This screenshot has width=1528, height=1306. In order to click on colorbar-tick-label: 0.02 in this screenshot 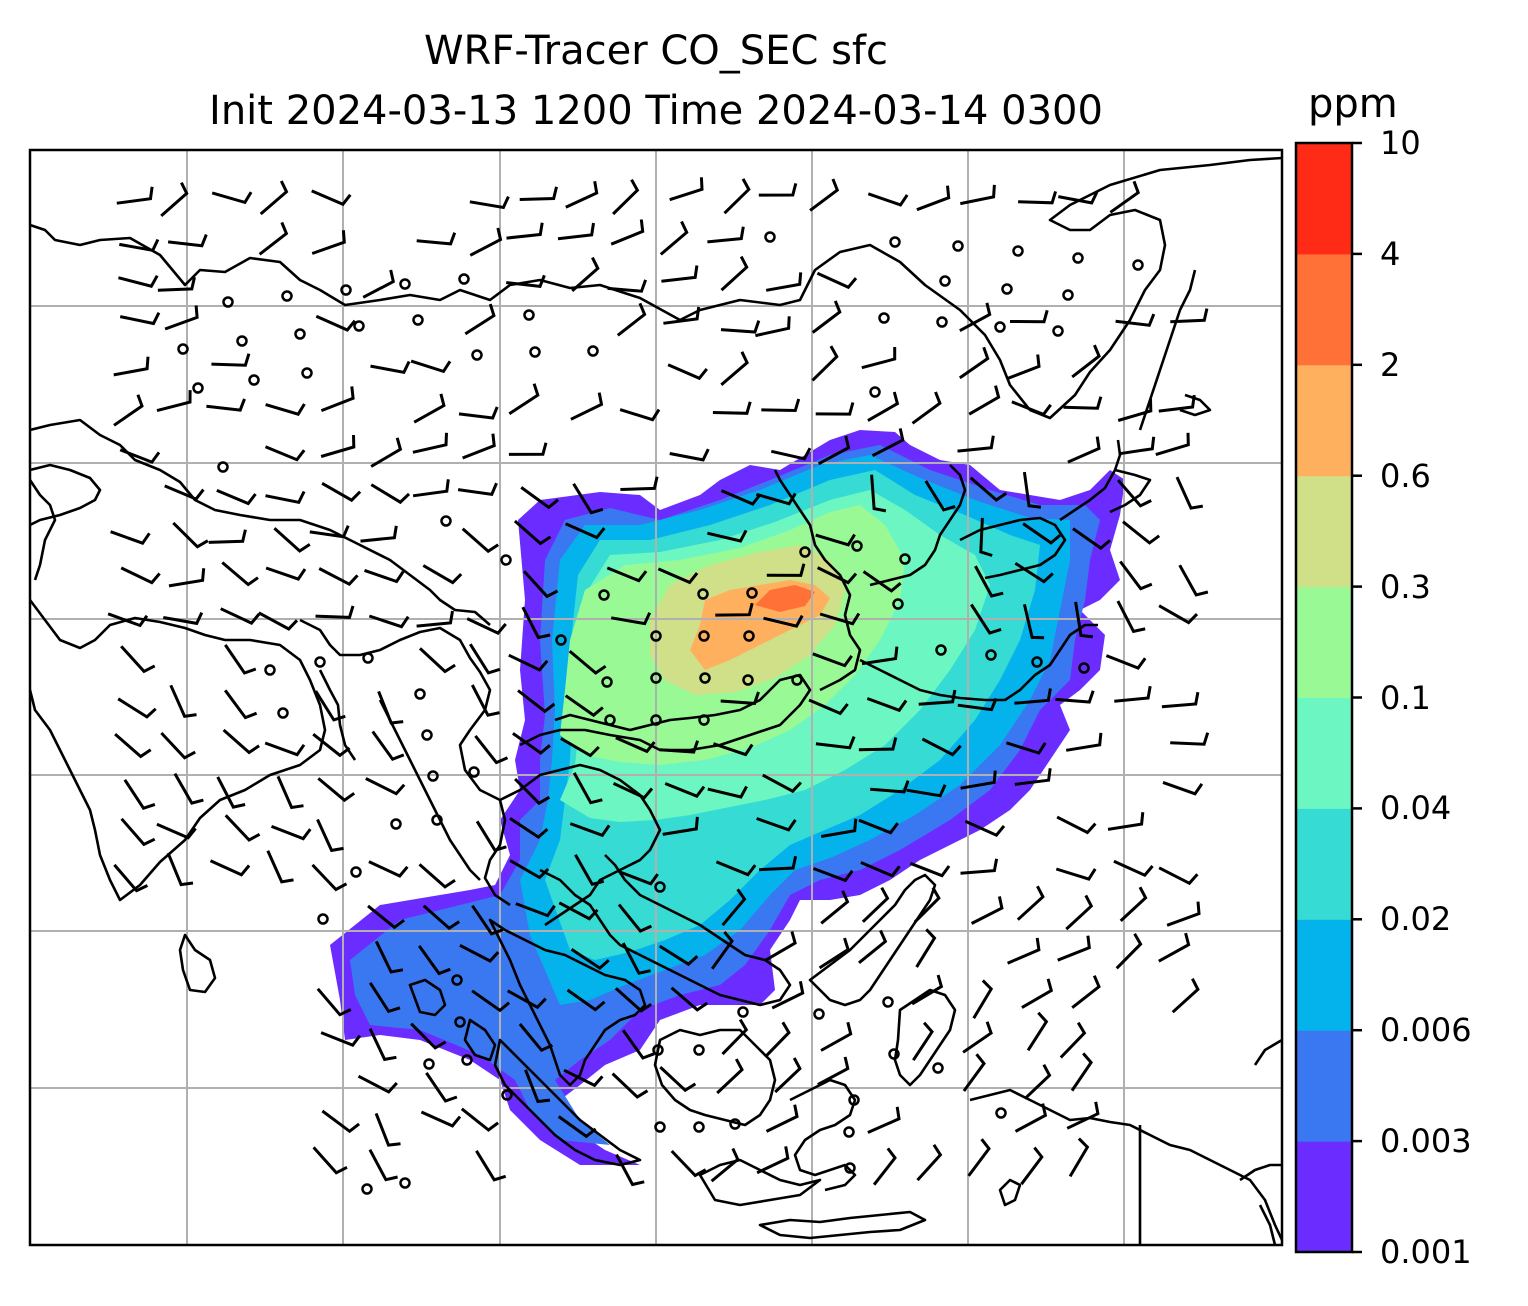, I will do `click(1416, 919)`.